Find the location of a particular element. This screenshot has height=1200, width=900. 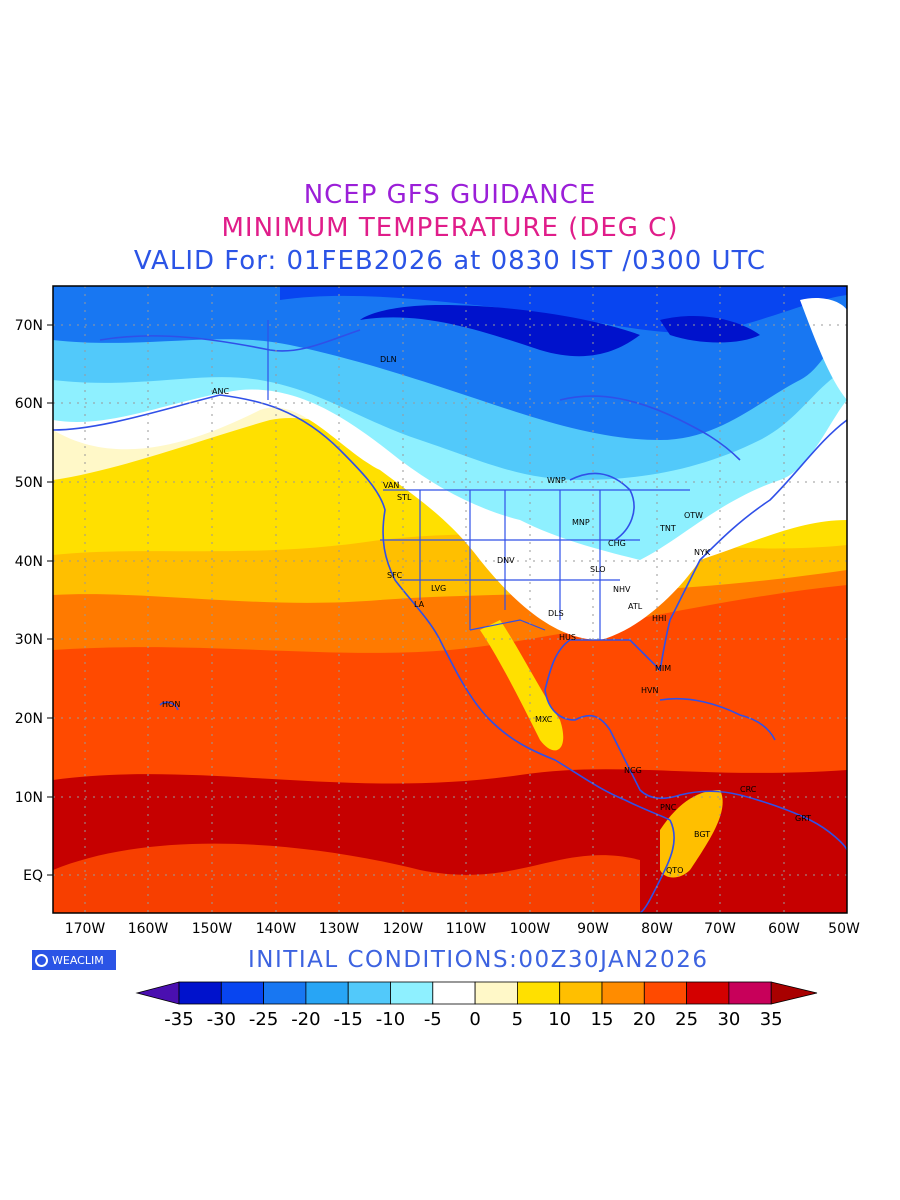

logo-text: WEACLIM is located at coordinates (78, 960).